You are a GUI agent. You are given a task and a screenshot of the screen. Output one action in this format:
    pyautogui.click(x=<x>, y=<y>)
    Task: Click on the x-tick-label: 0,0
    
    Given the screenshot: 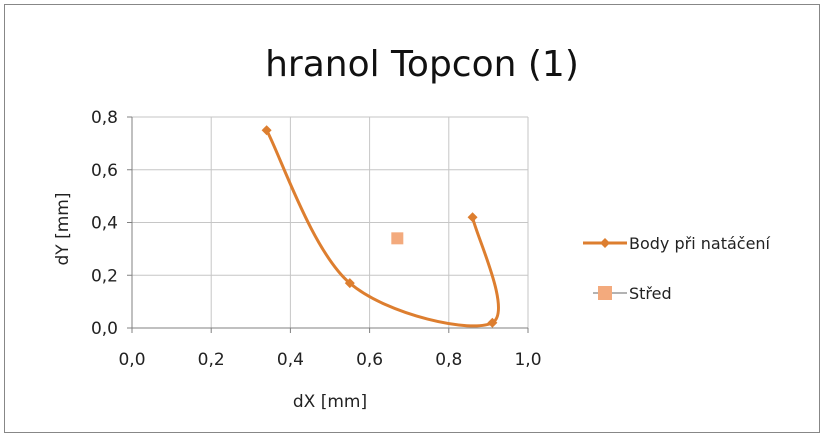 What is the action you would take?
    pyautogui.click(x=131, y=360)
    